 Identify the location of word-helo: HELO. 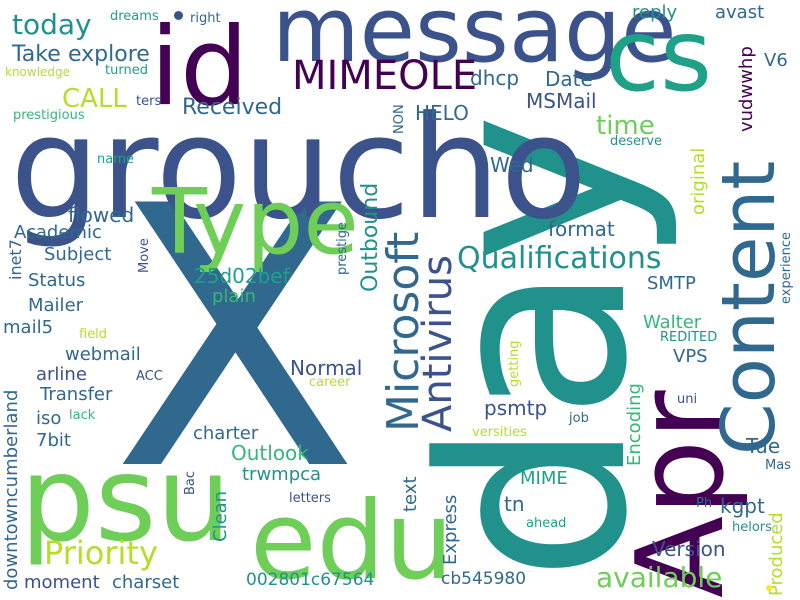
(442, 113).